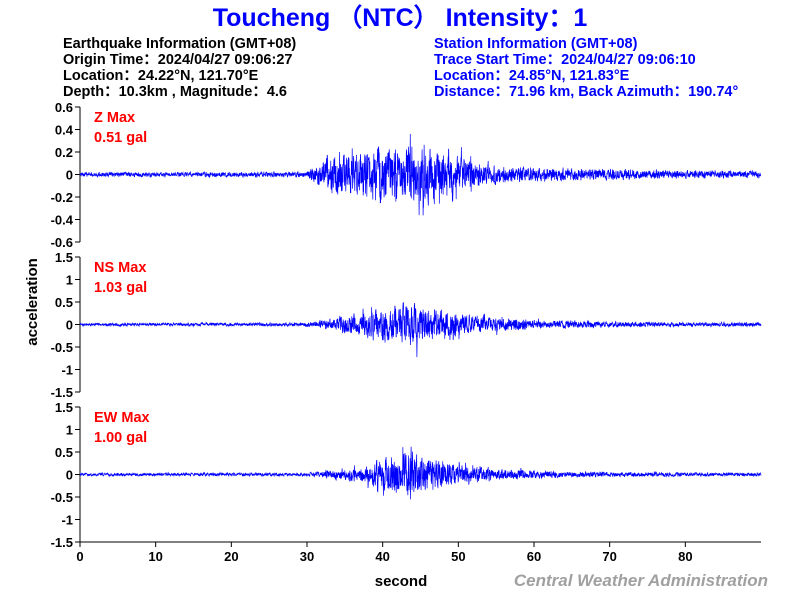 Image resolution: width=800 pixels, height=600 pixels. Describe the element at coordinates (307, 556) in the screenshot. I see `x-tick-label: 30` at that location.